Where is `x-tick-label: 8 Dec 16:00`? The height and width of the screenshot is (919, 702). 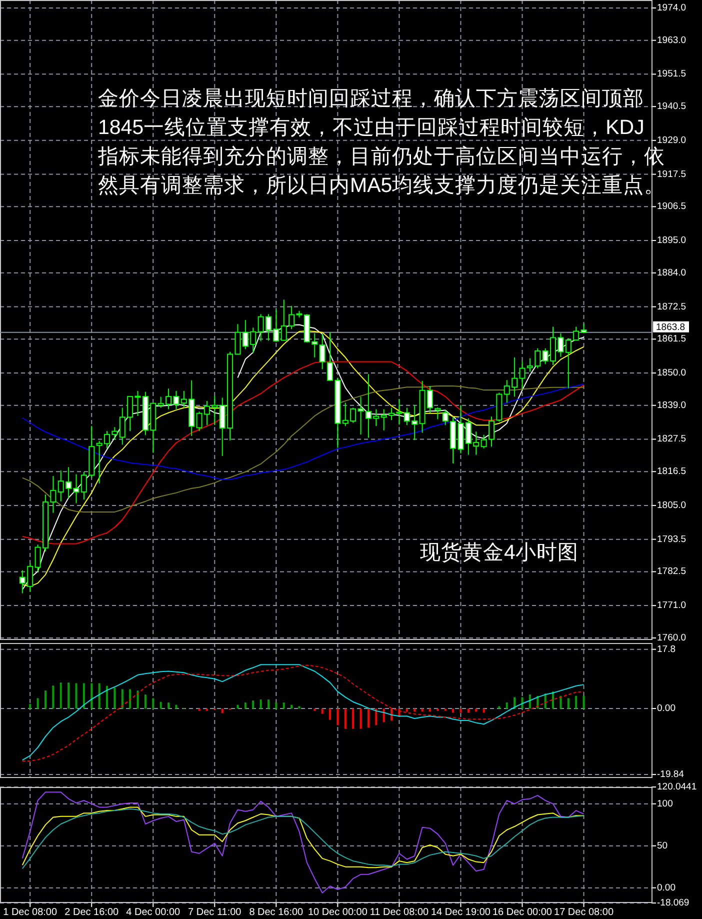 x-tick-label: 8 Dec 16:00 is located at coordinates (276, 912).